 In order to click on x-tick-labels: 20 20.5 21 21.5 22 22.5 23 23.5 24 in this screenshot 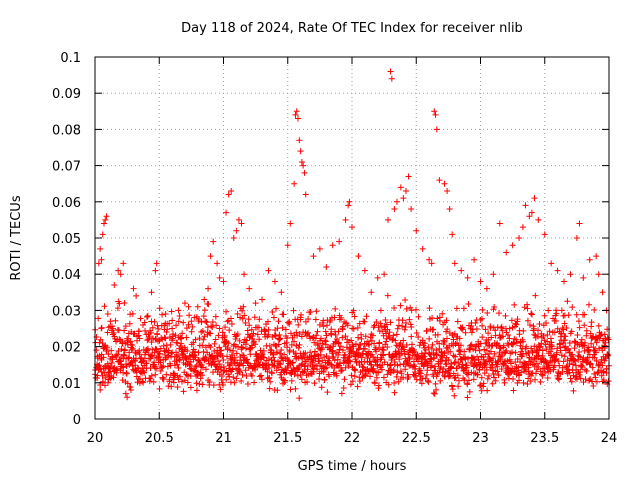, I will do `click(352, 438)`.